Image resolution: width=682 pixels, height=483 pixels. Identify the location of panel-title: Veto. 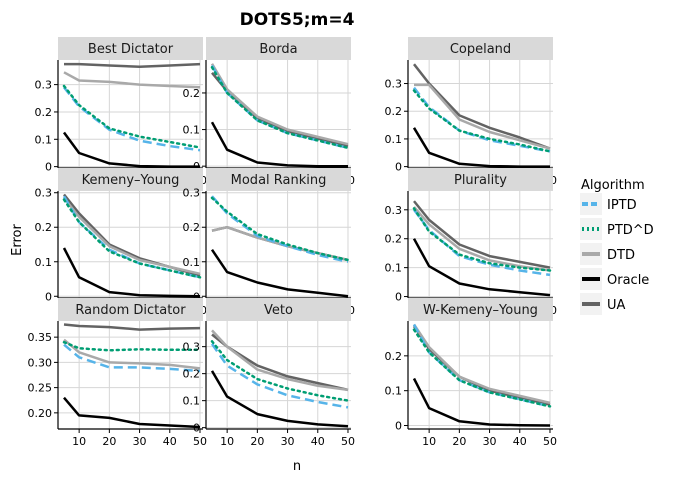
(278, 310).